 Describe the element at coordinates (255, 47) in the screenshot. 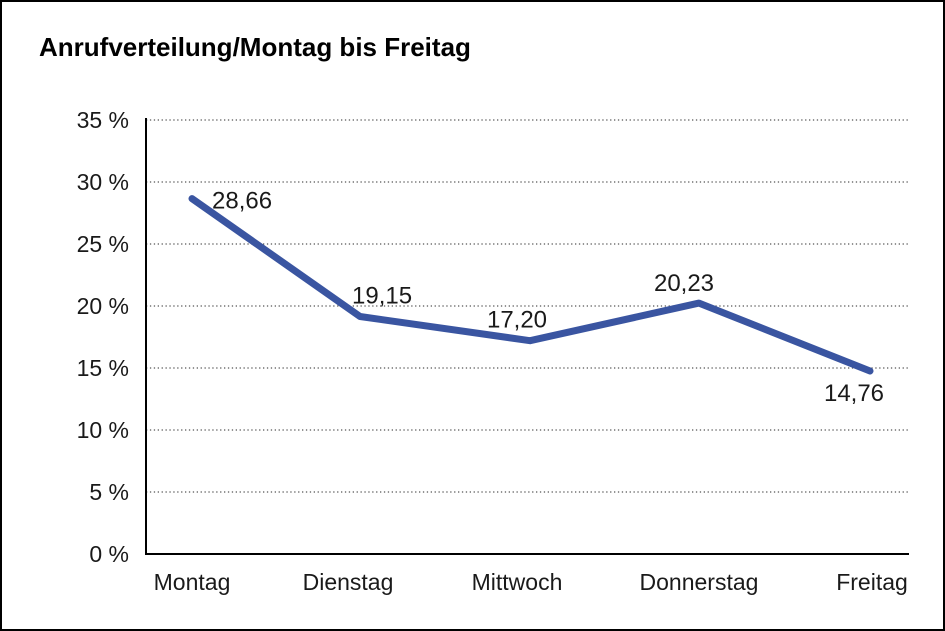

I see `chart-title: Anrufverteilung/Montag bis Freitag` at that location.